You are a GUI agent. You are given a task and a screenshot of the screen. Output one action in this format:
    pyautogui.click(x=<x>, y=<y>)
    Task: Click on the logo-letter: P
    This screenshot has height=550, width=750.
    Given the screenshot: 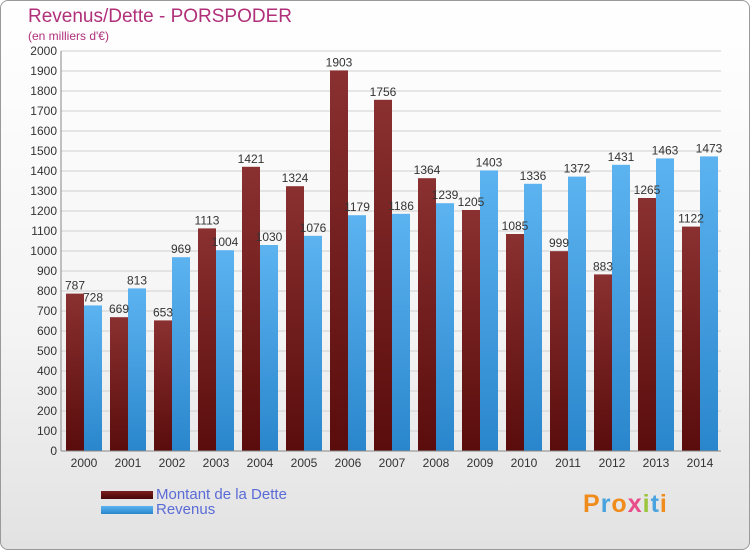 What is the action you would take?
    pyautogui.click(x=592, y=504)
    